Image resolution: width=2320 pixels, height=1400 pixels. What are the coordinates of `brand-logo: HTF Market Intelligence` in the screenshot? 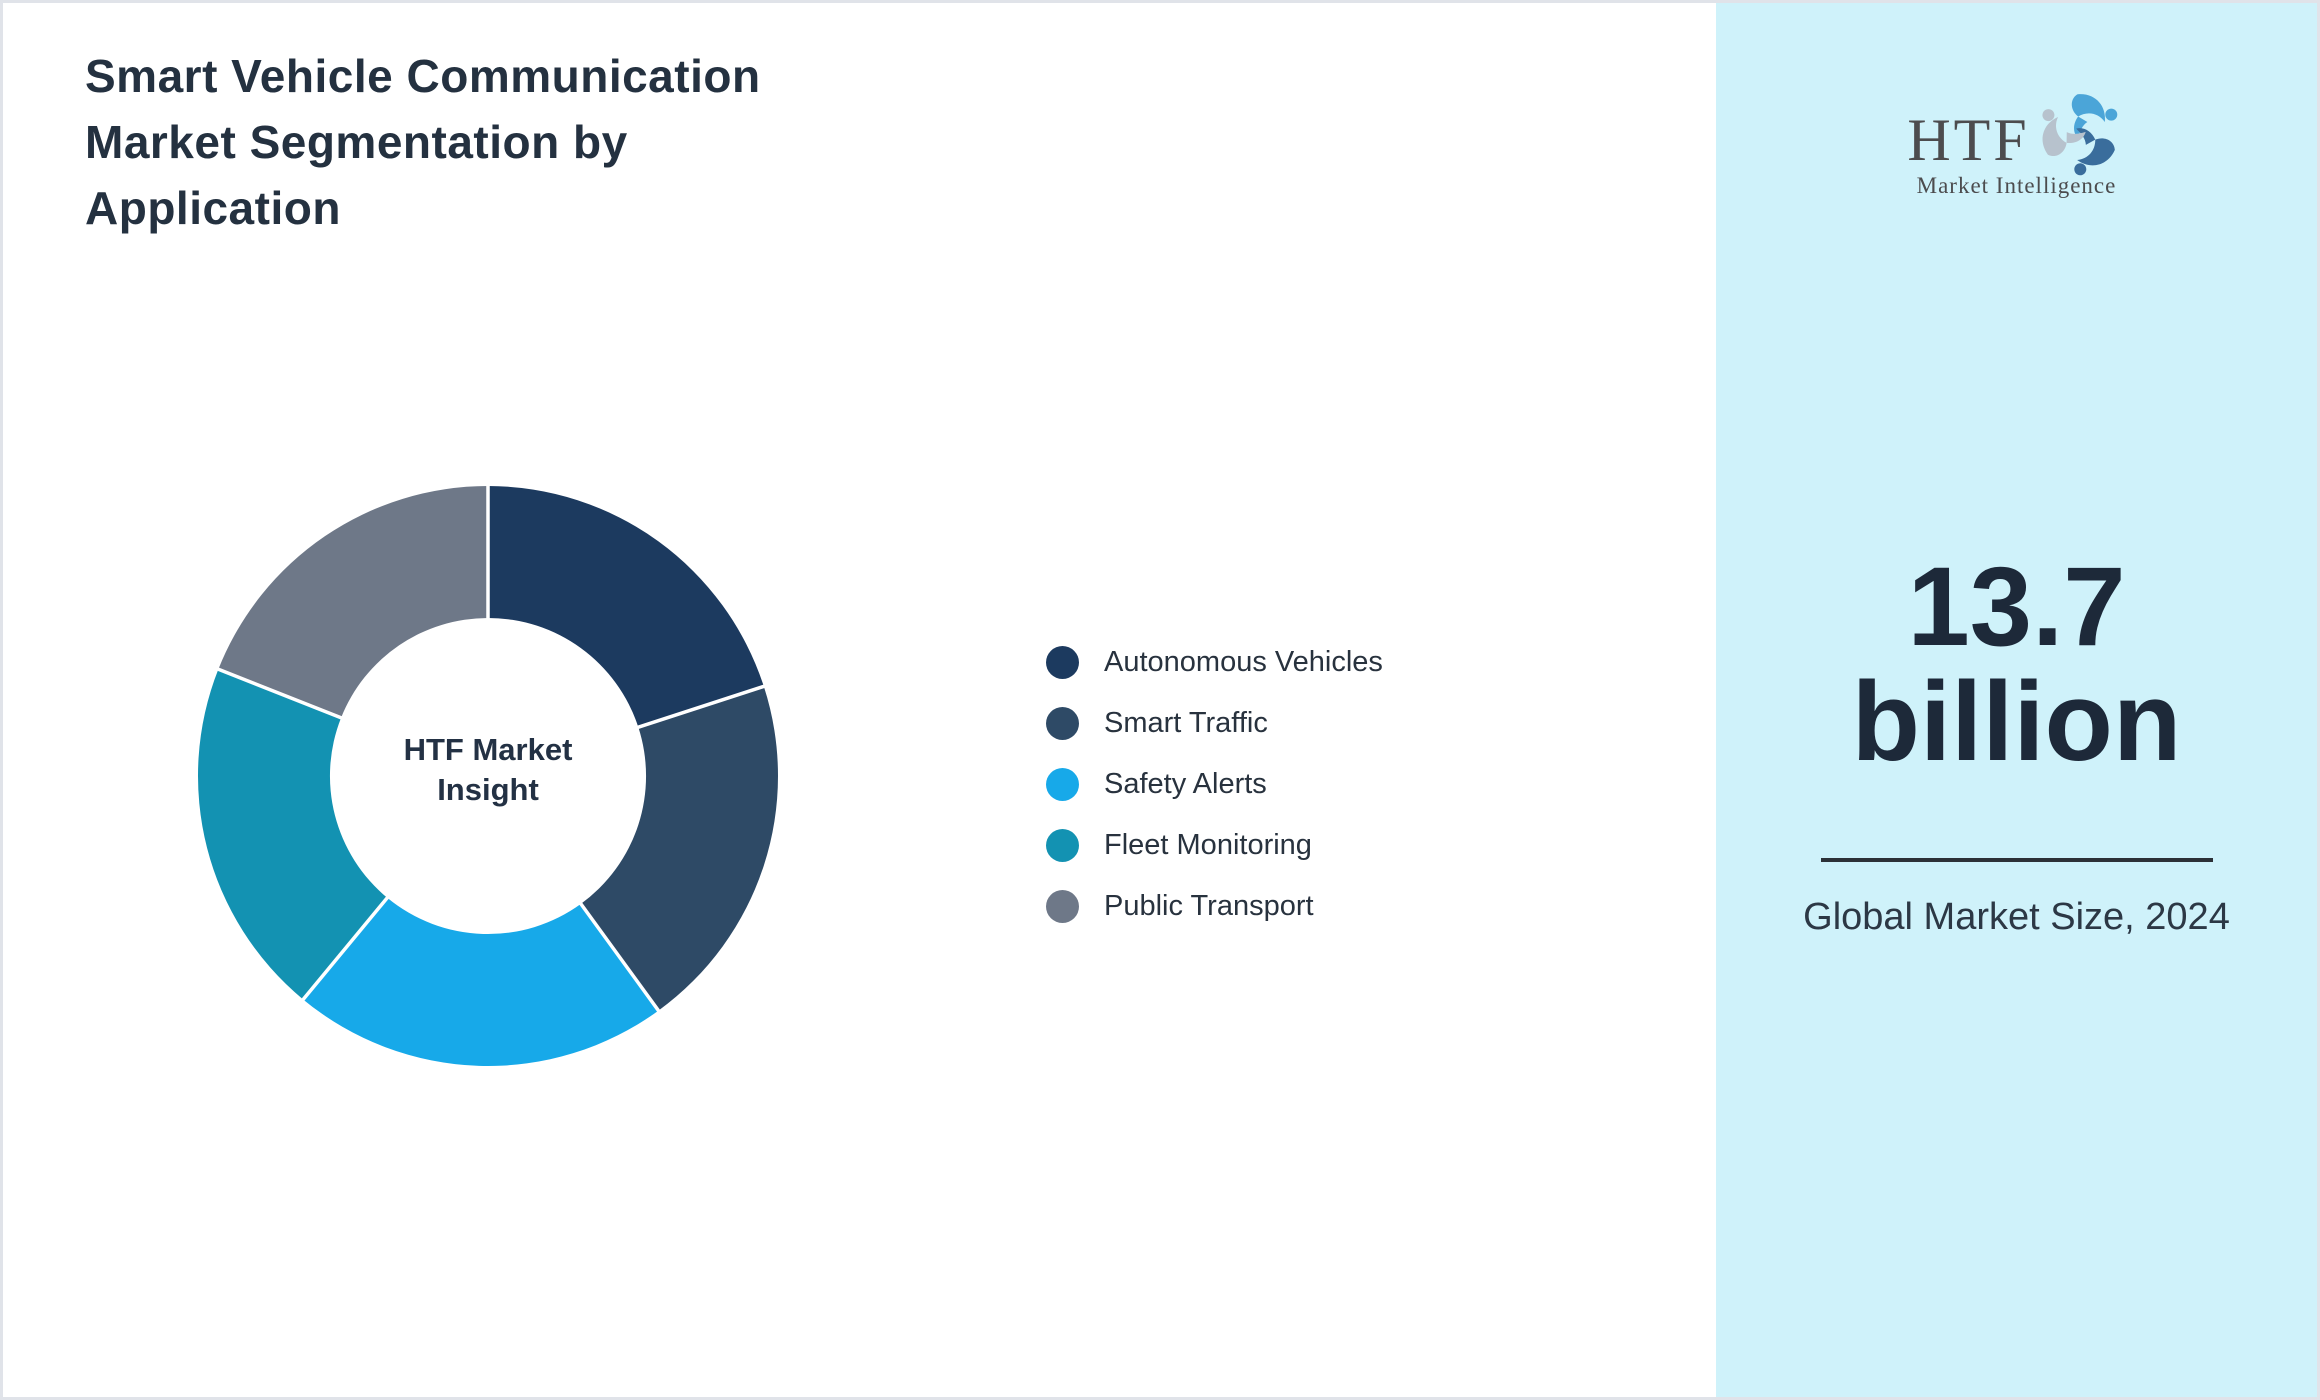 It's located at (2016, 143).